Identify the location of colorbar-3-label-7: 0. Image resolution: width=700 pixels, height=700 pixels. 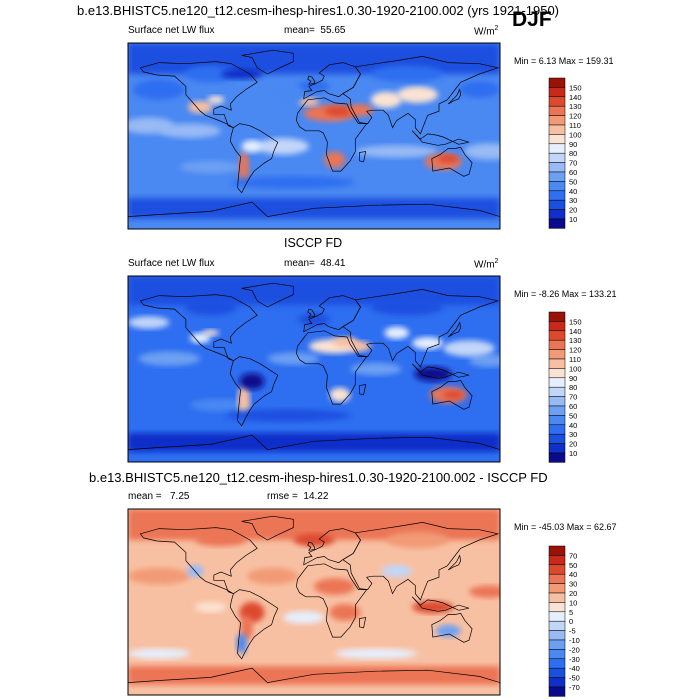
(571, 621).